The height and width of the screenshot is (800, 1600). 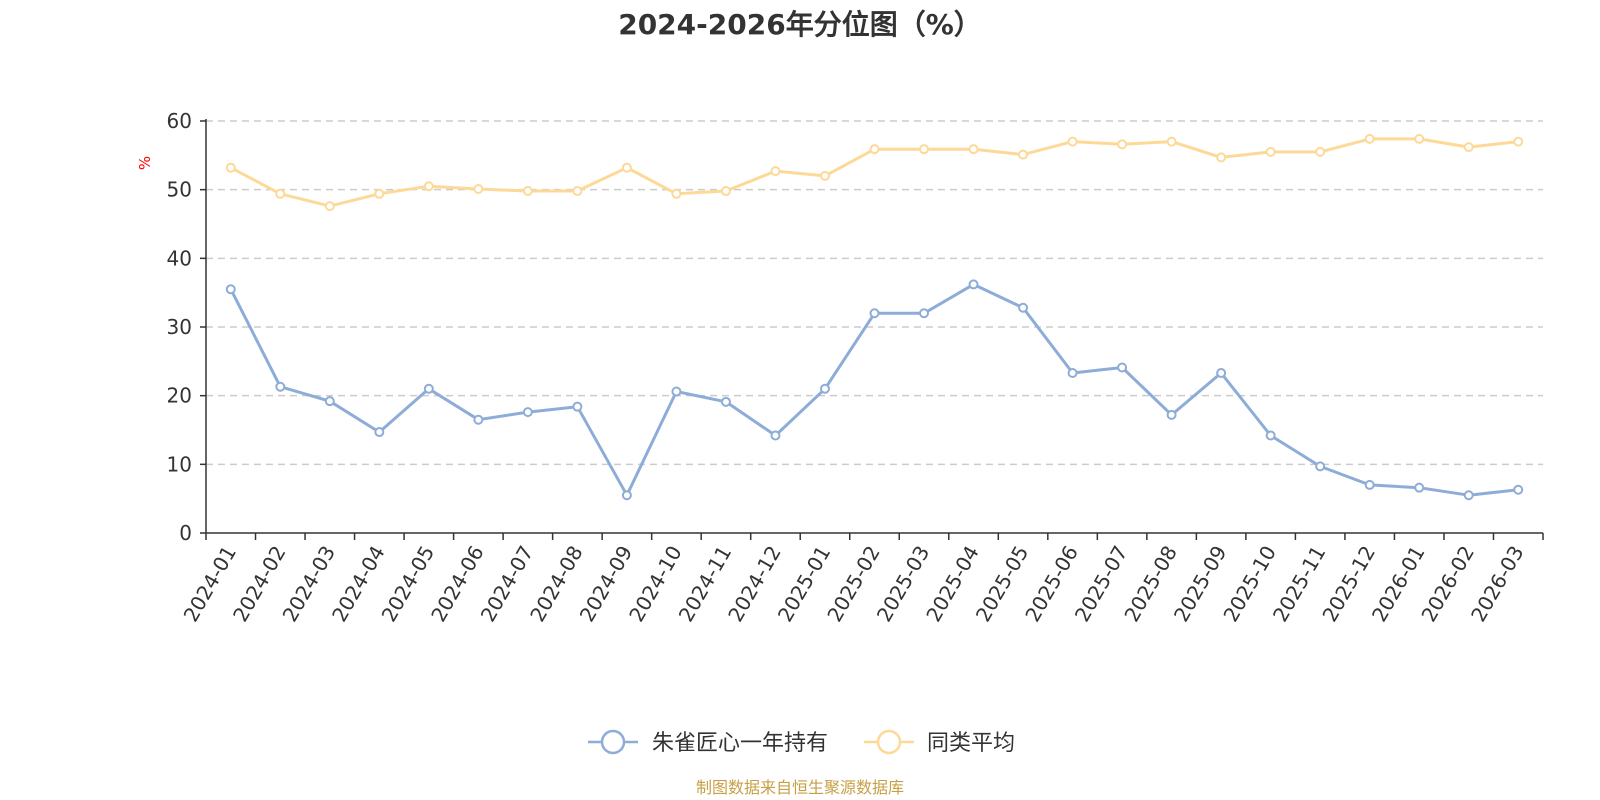 What do you see at coordinates (179, 121) in the screenshot?
I see `y-tick-label: 60` at bounding box center [179, 121].